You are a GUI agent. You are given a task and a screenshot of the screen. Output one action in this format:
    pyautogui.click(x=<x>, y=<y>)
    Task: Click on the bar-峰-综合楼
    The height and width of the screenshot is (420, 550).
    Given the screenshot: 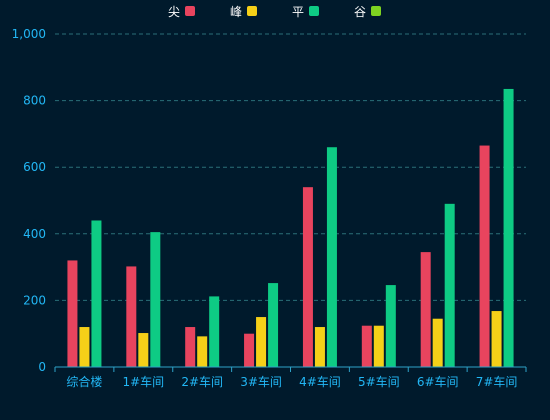 What is the action you would take?
    pyautogui.click(x=84, y=347)
    